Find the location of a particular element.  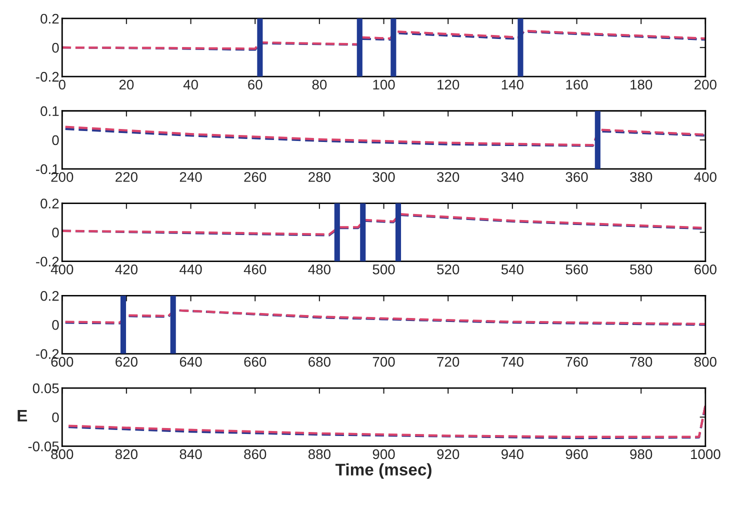

y-tick-label: -0.1 is located at coordinates (47, 169).